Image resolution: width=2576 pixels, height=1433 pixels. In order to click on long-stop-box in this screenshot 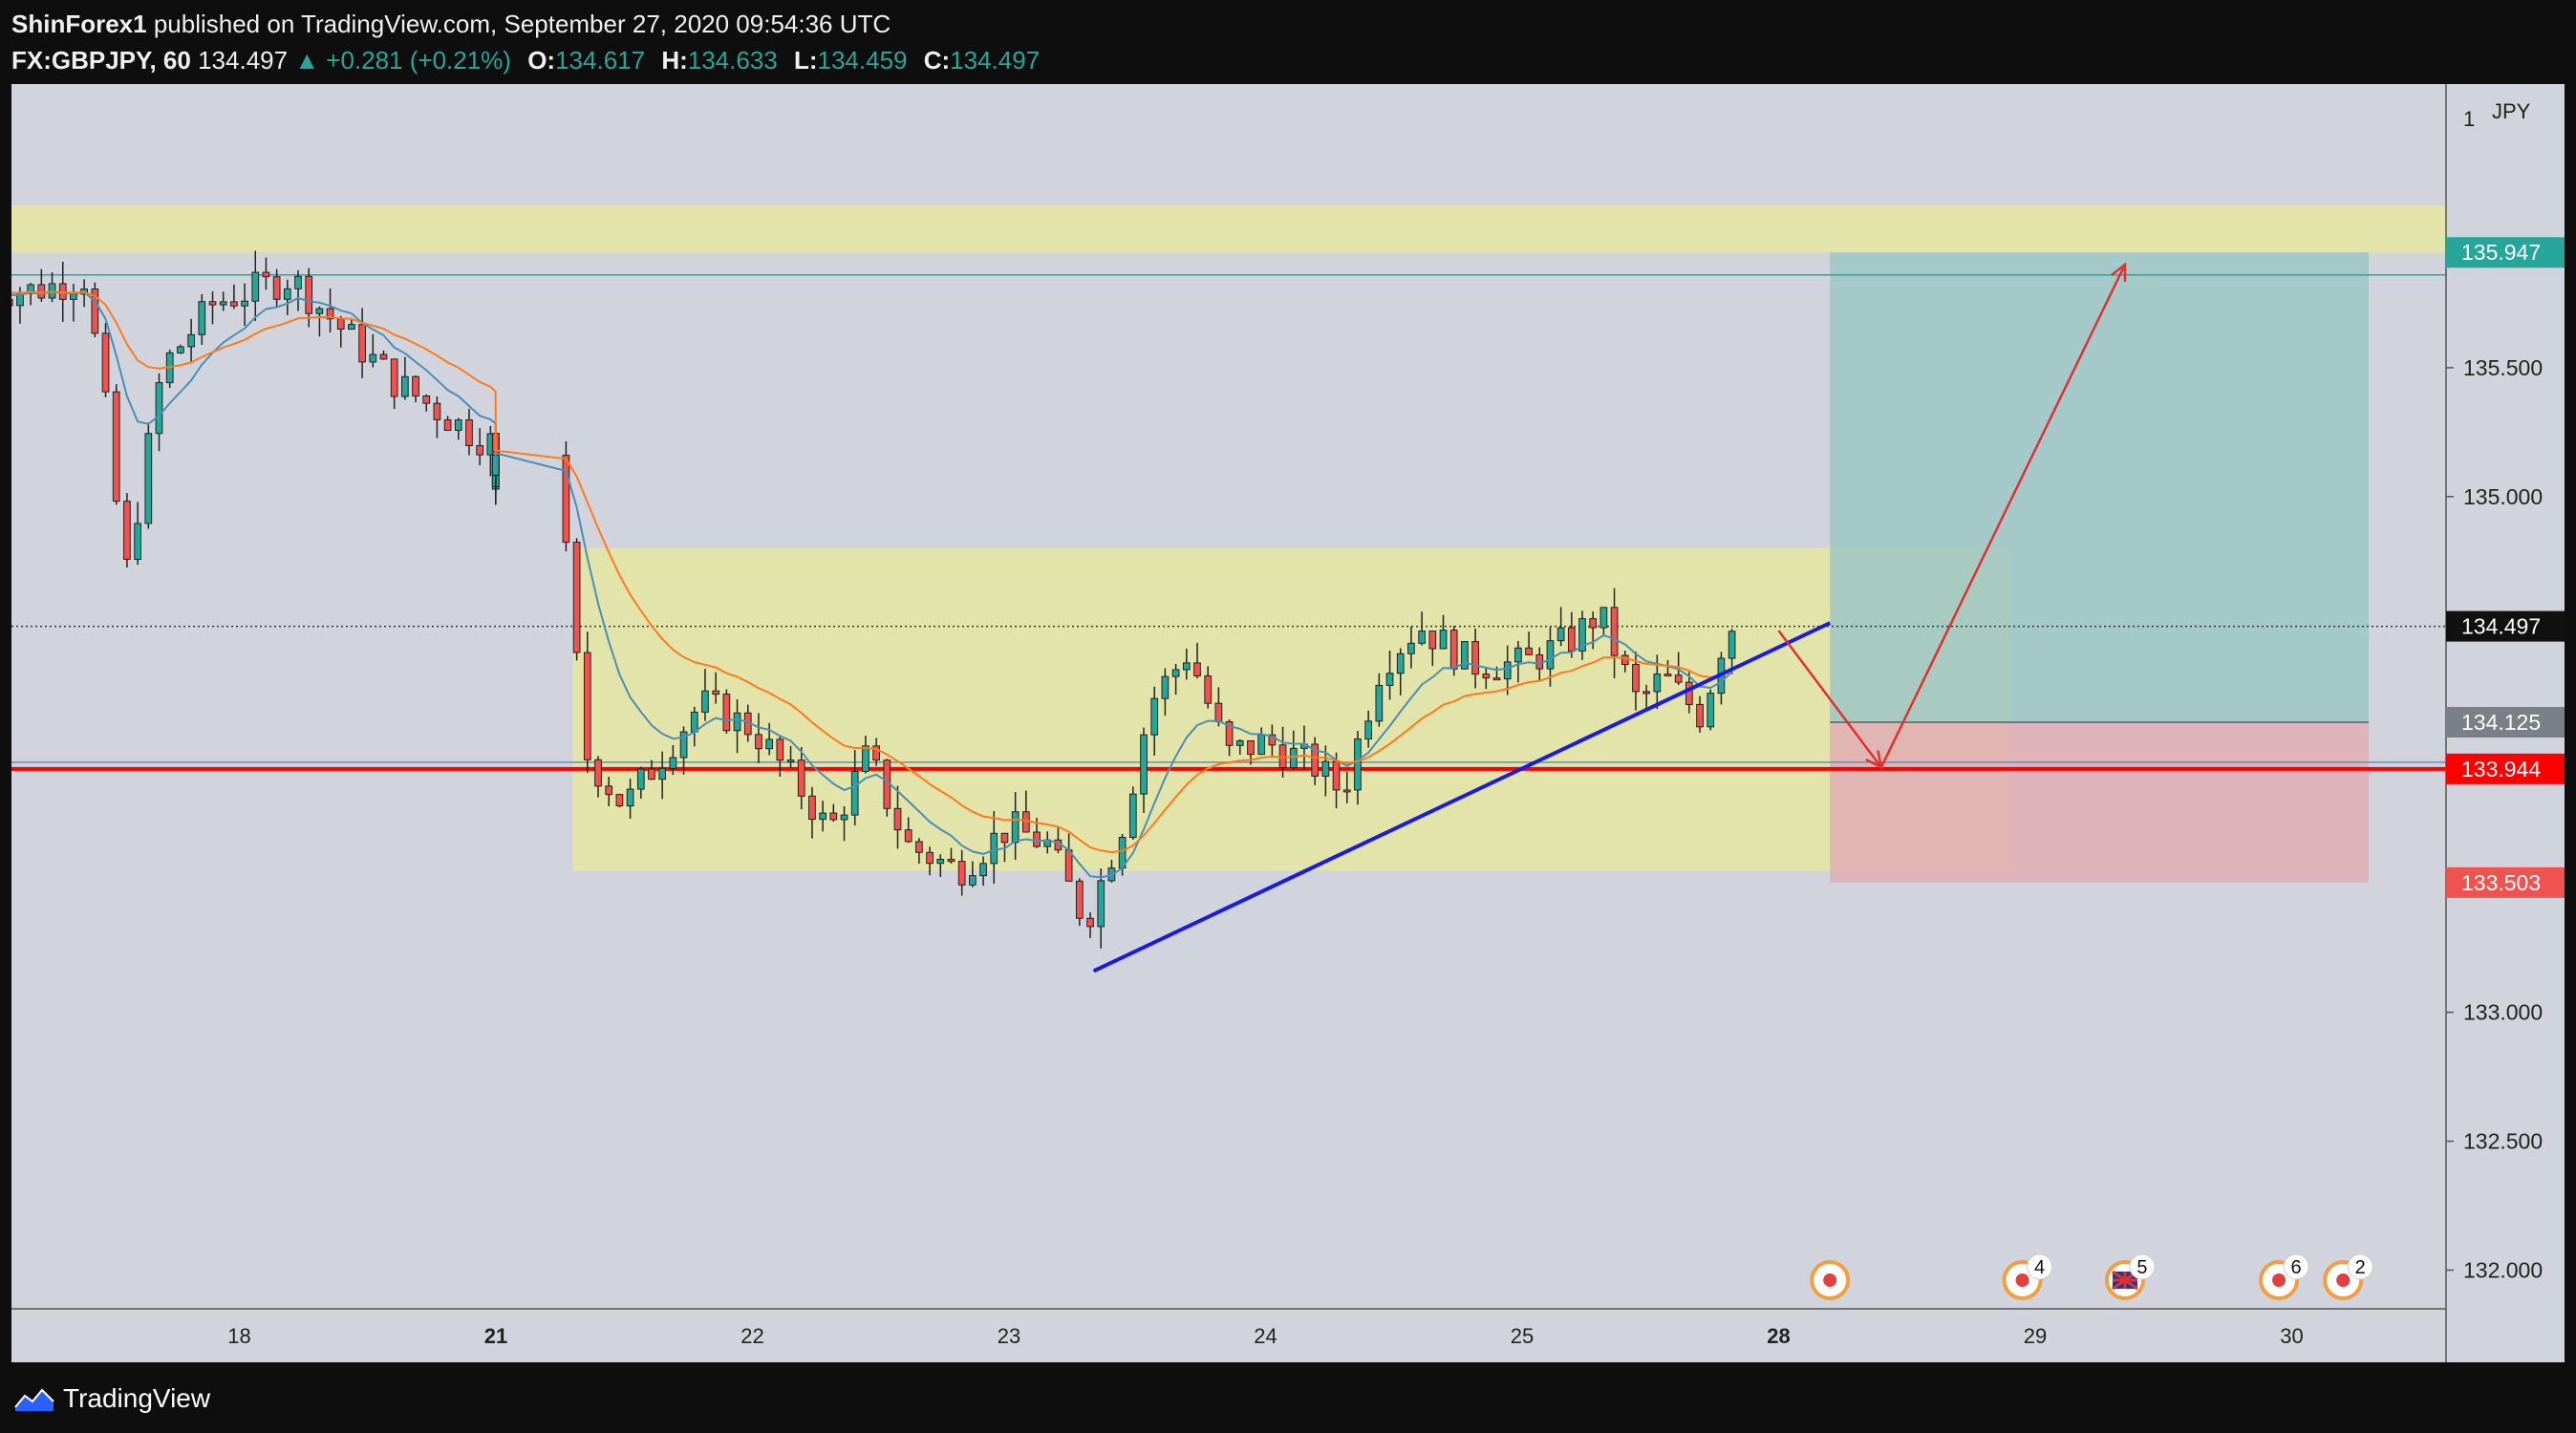, I will do `click(2100, 802)`.